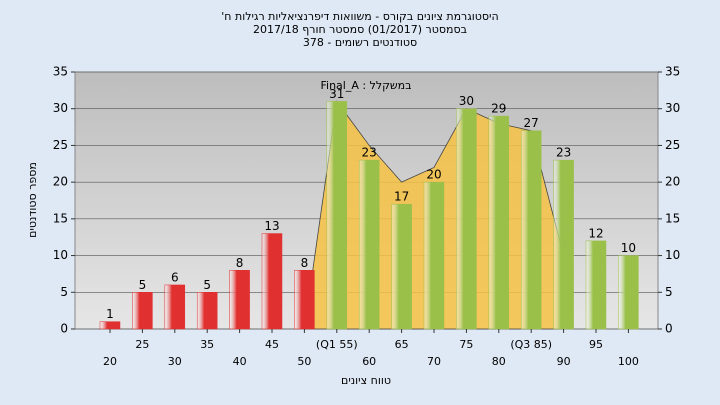 This screenshot has height=405, width=720. I want to click on subtitle: בסמסטר (01/2017) סמסטר חורף 2017/18, so click(360, 29).